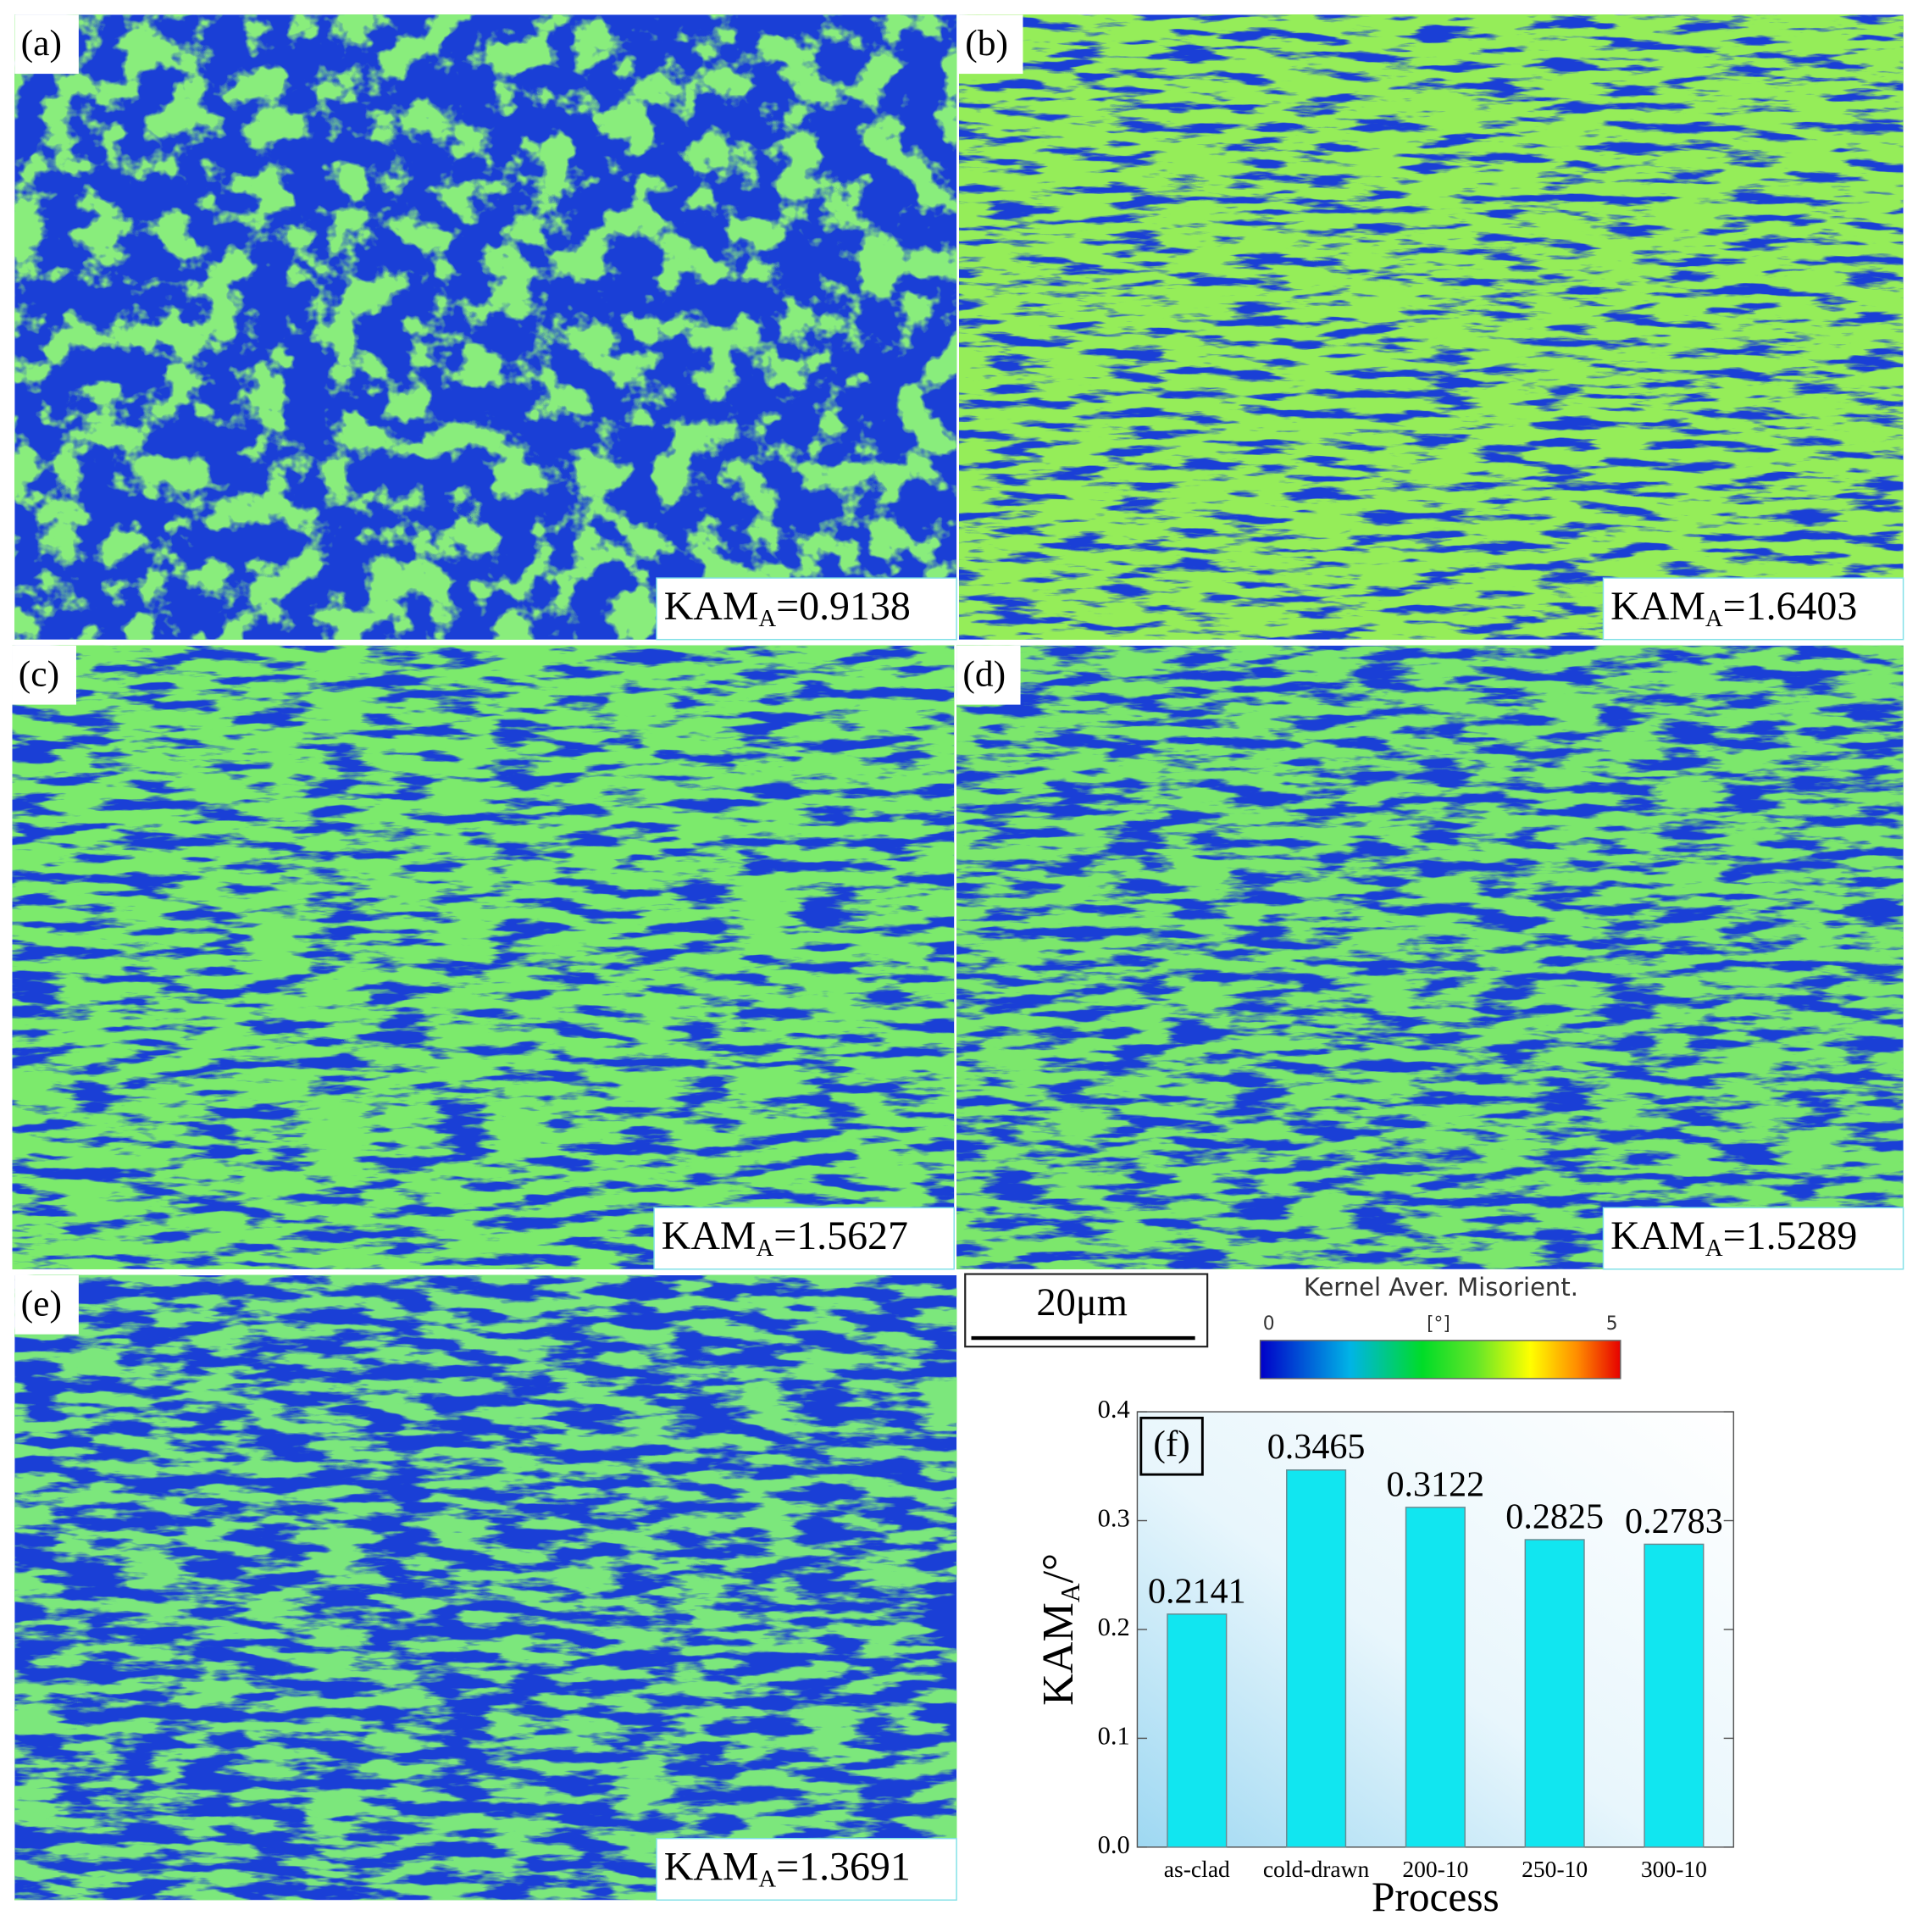 The width and height of the screenshot is (1918, 1932). What do you see at coordinates (1674, 1869) in the screenshot?
I see `x-tick-label: 300-10` at bounding box center [1674, 1869].